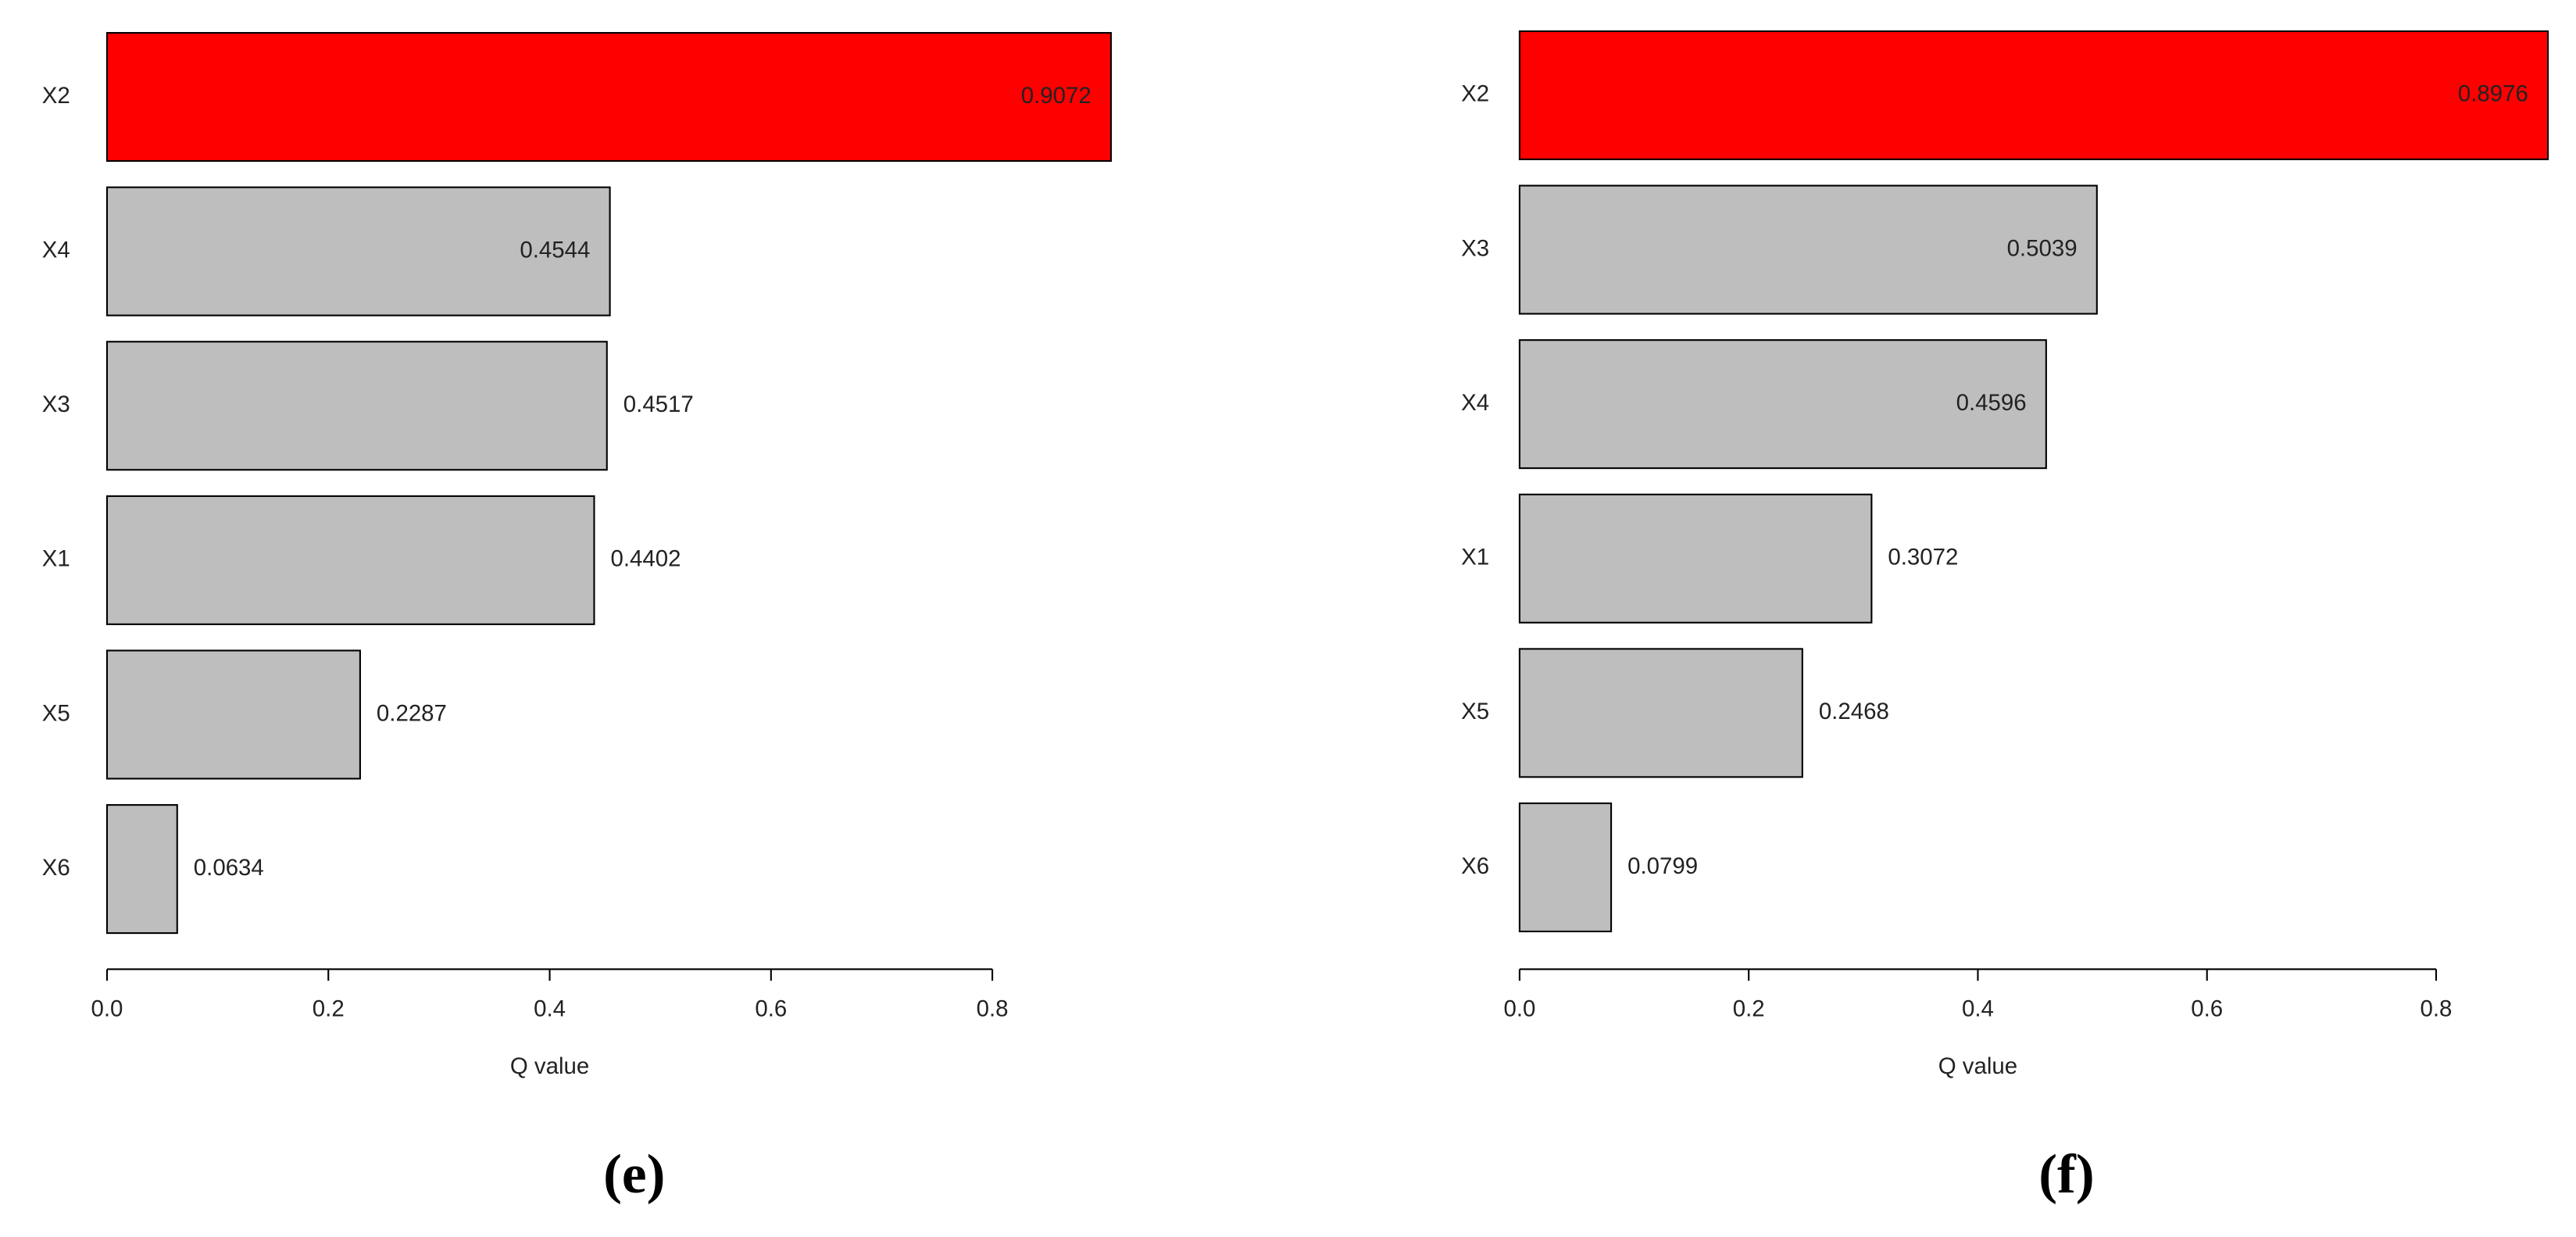 The image size is (2576, 1237). What do you see at coordinates (1663, 866) in the screenshot?
I see `value-label: 0.0799` at bounding box center [1663, 866].